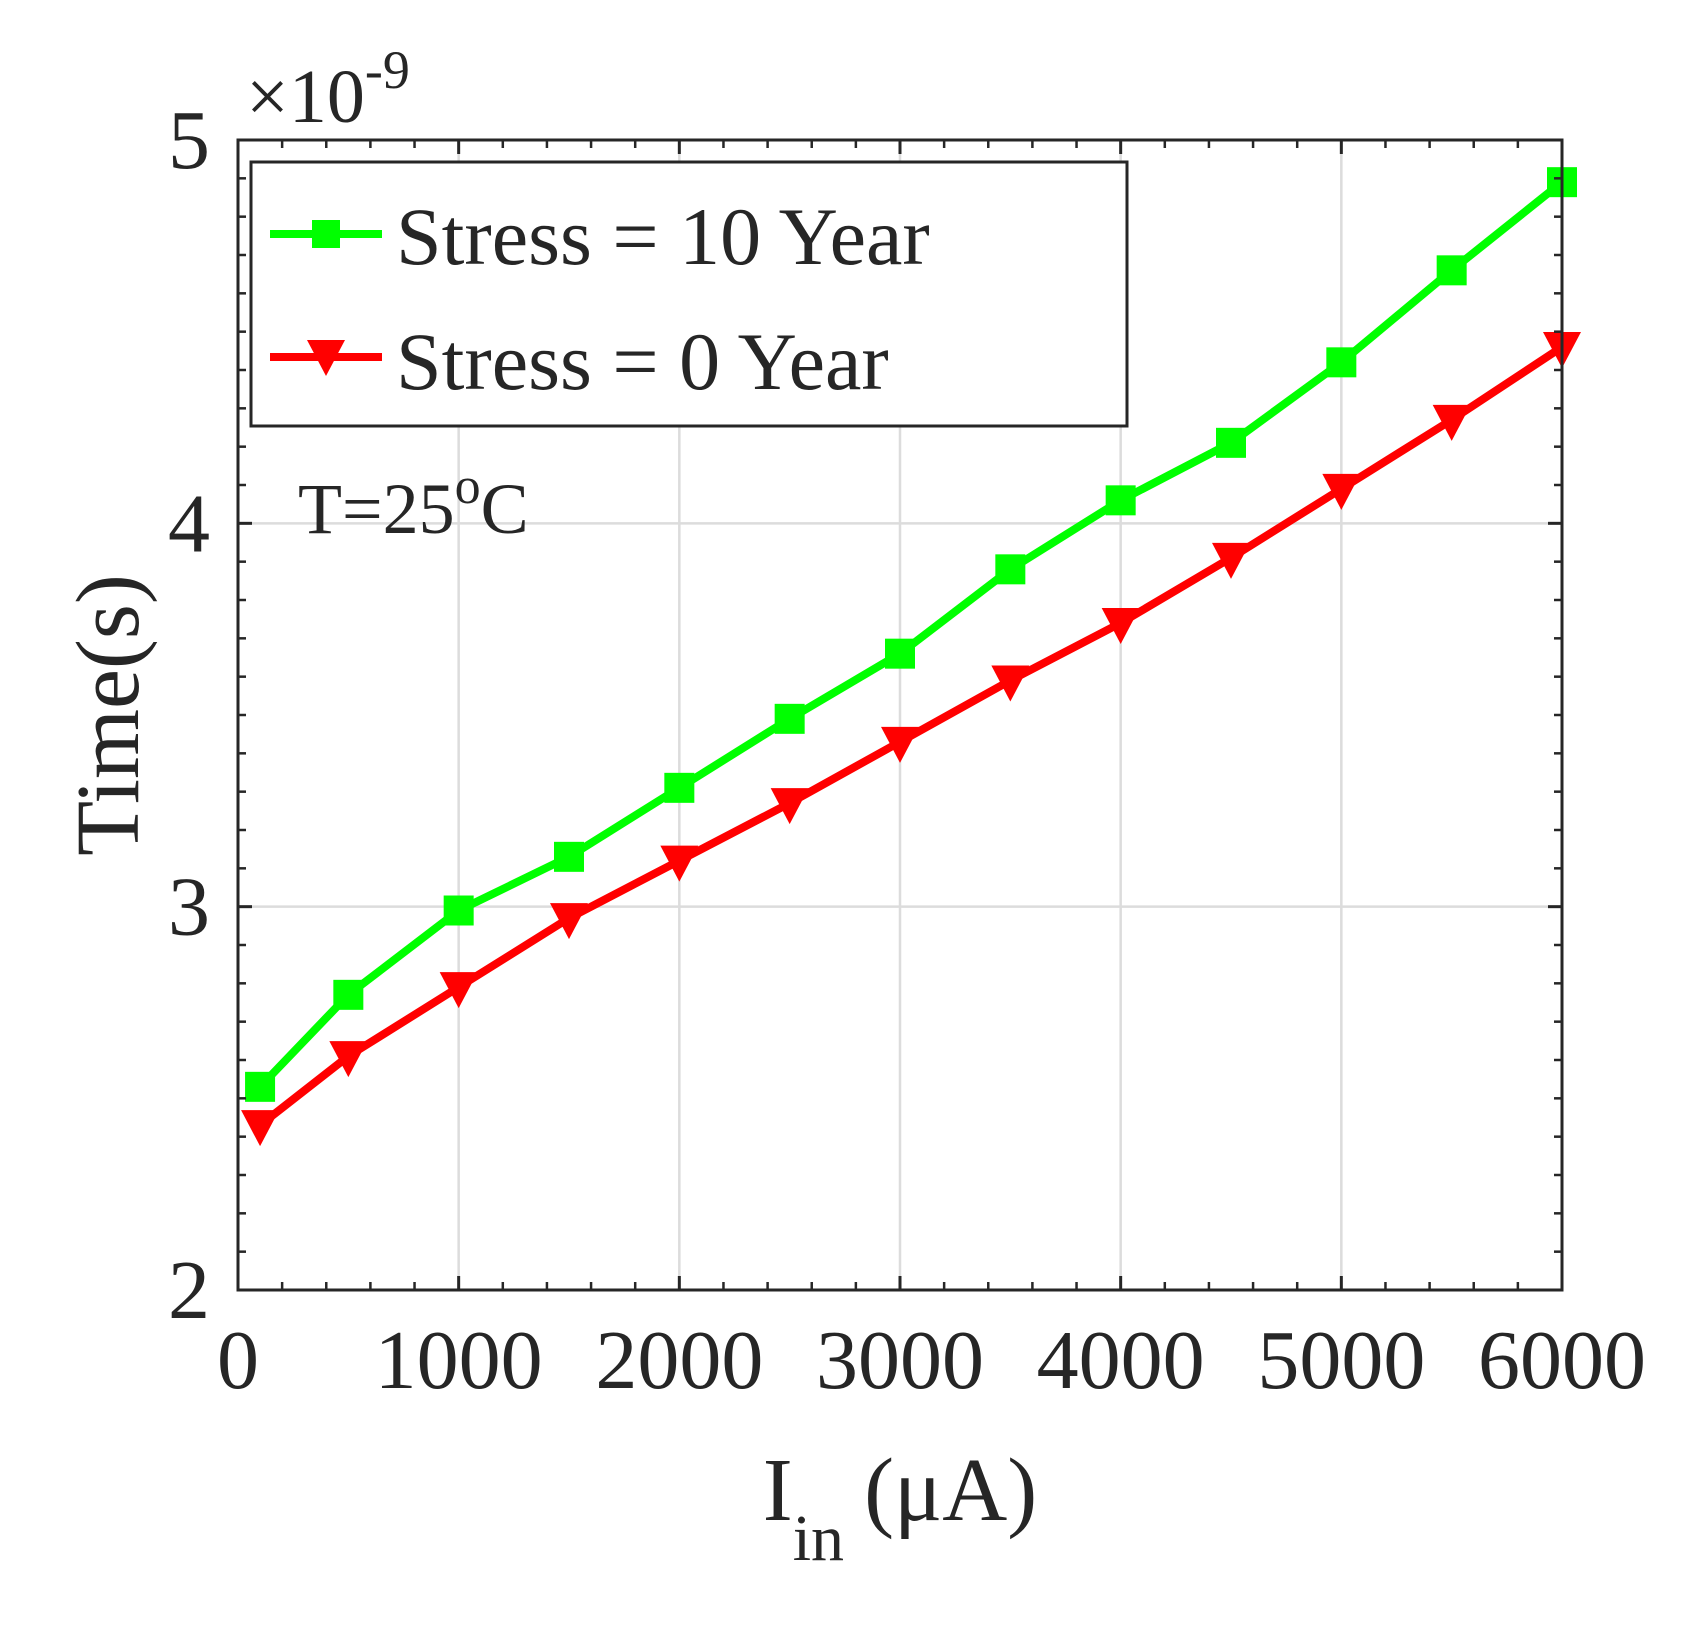 This screenshot has width=1695, height=1634. Describe the element at coordinates (1562, 1360) in the screenshot. I see `x-tick-label: 6000` at that location.